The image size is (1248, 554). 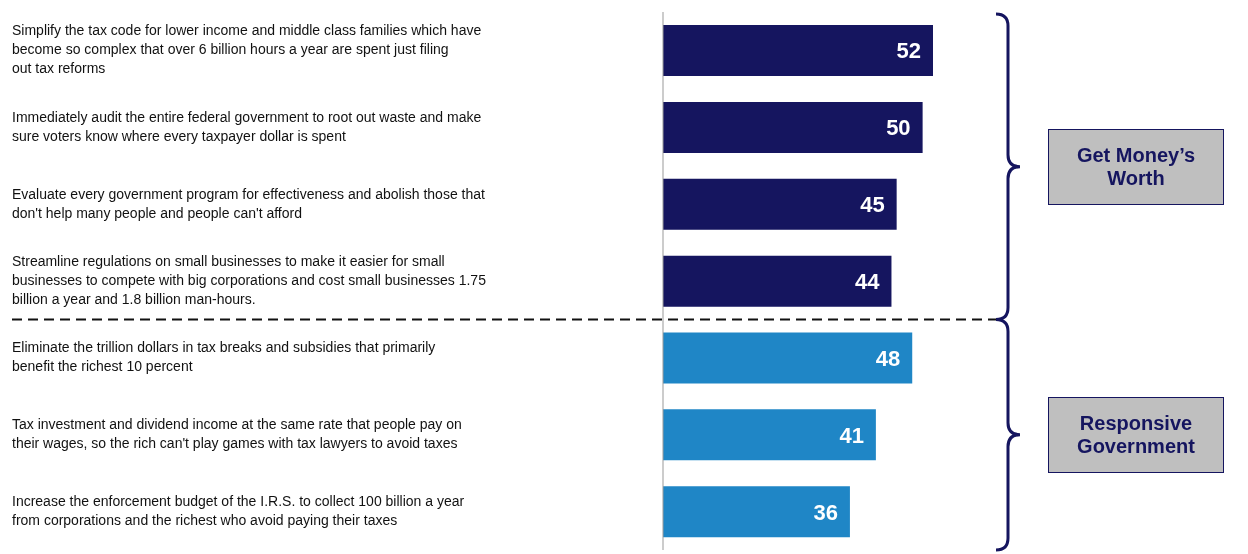 I want to click on y-tick-label: Streamline regulations on small businesses to make it easier for small businesses to compete with big corporations and cost small businesses 1.75 billion a year and 1.8 billion man-hours., so click(x=249, y=279).